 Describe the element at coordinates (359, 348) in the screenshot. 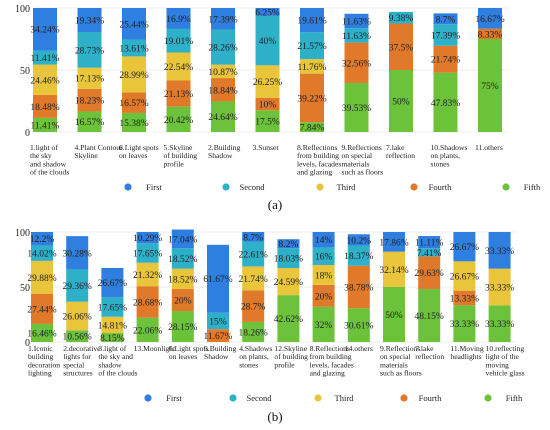

I see `category-label: 14.others` at that location.